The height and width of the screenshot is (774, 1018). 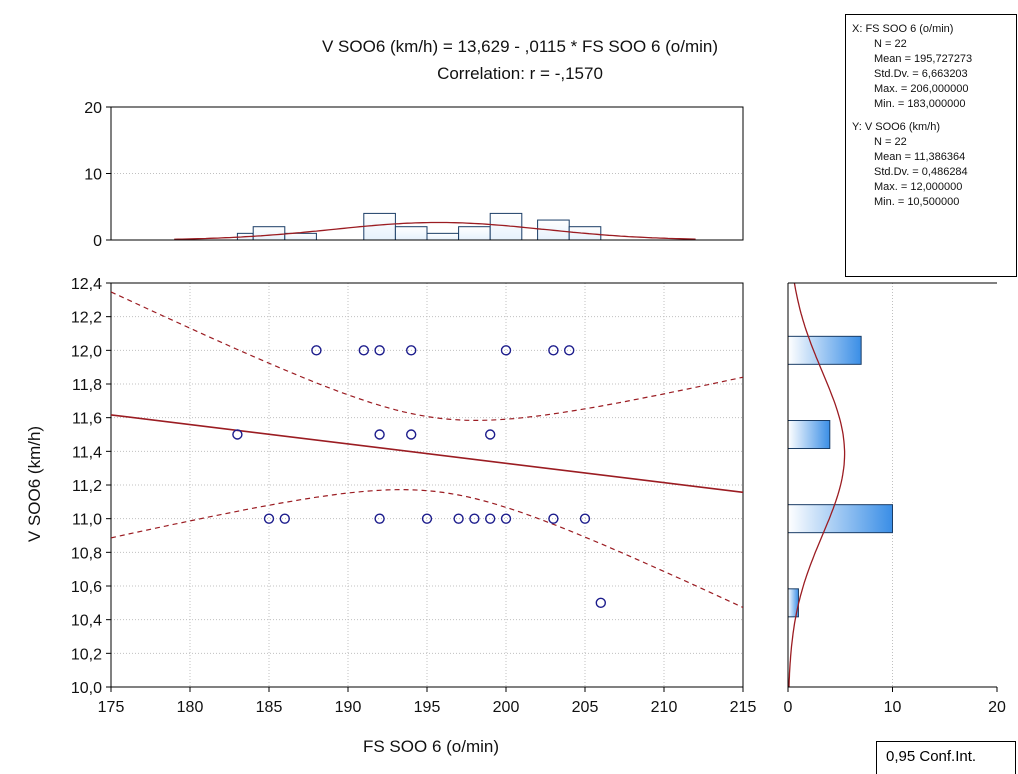 What do you see at coordinates (918, 187) in the screenshot?
I see `y-stat-max: Max. = 12,000000` at bounding box center [918, 187].